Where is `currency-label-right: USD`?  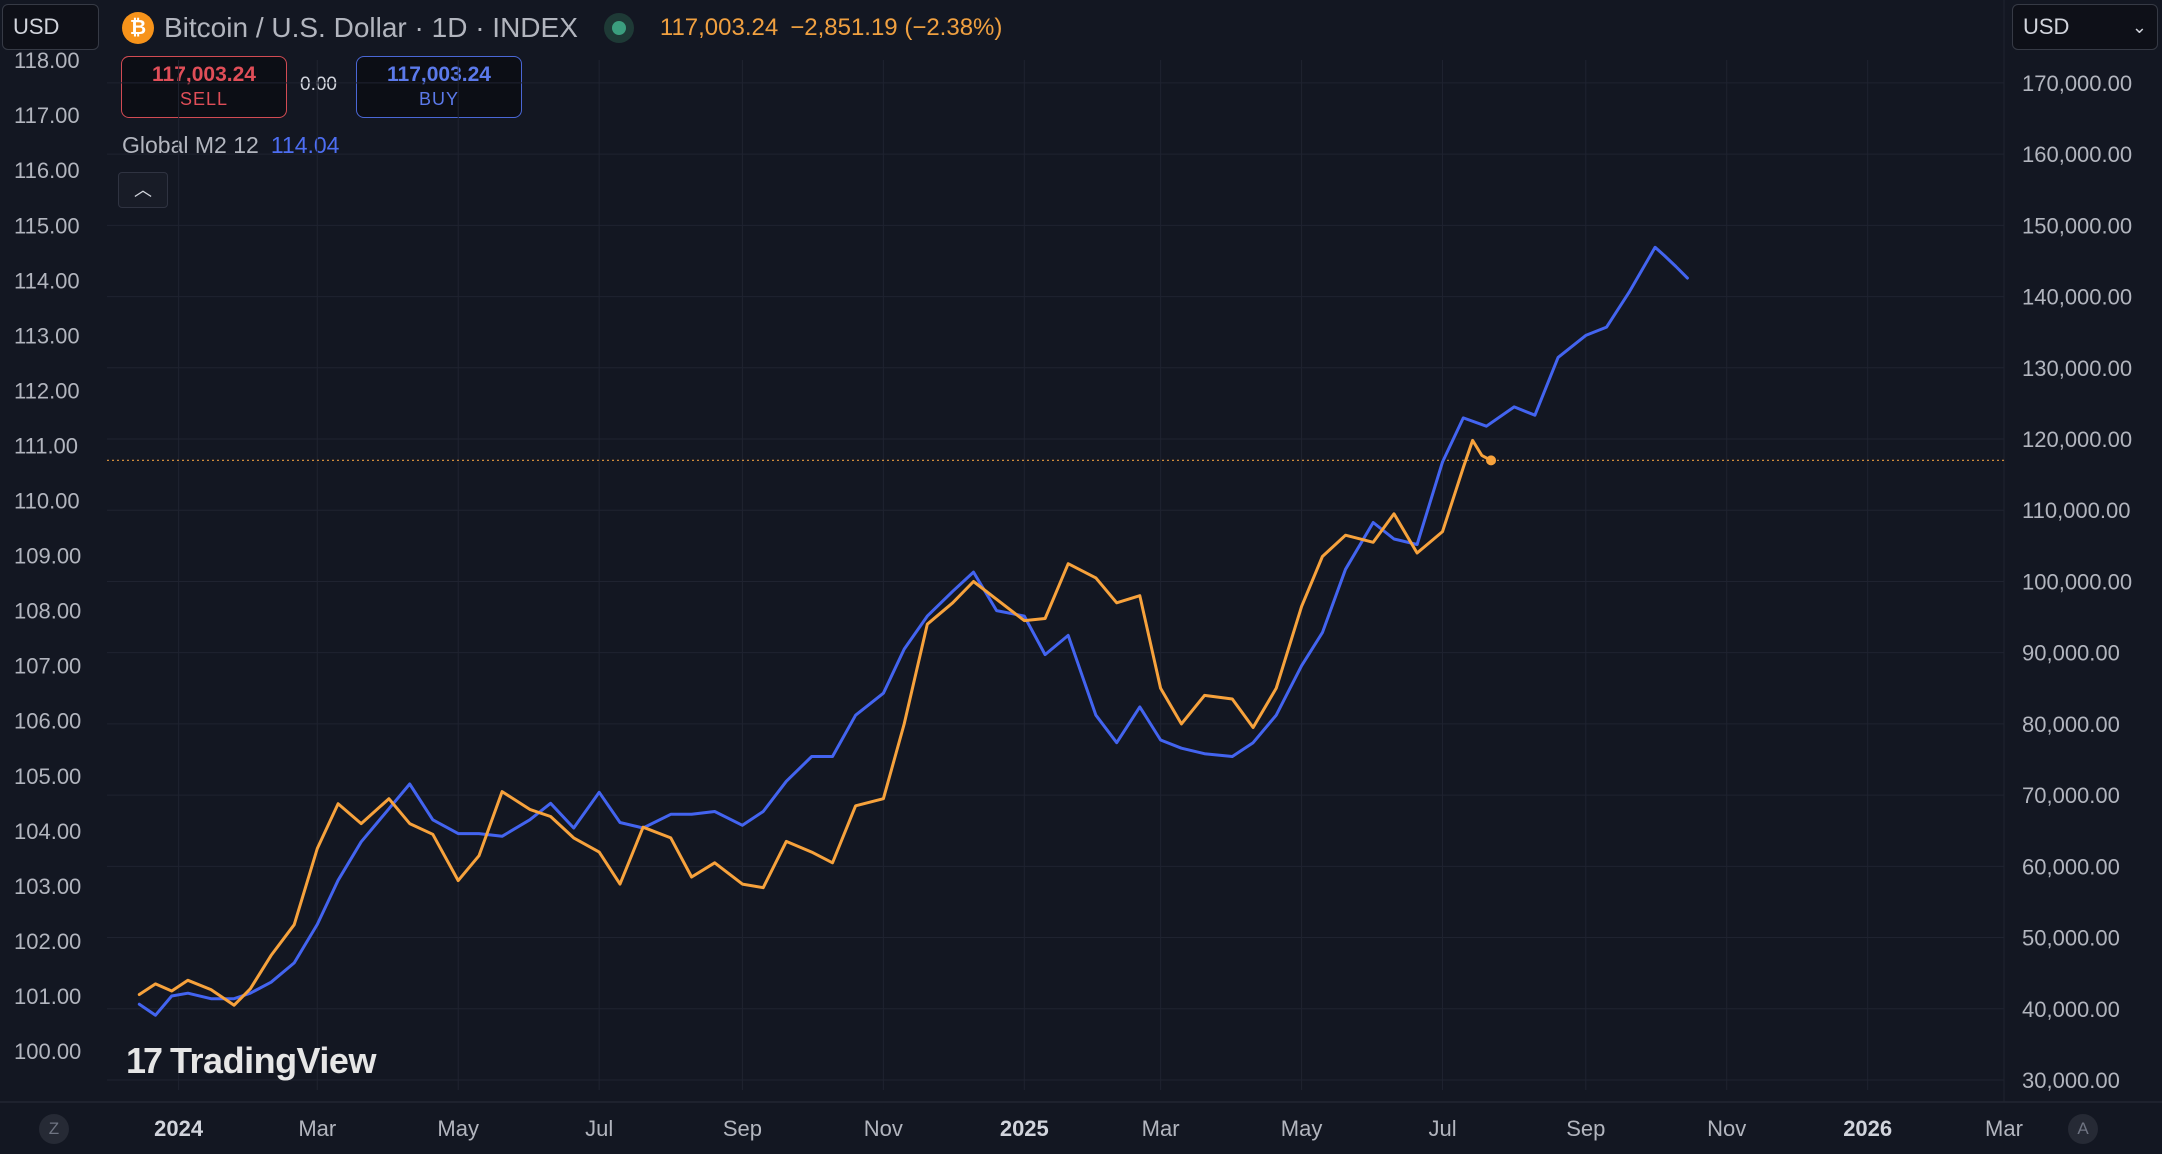 currency-label-right: USD is located at coordinates (2046, 26).